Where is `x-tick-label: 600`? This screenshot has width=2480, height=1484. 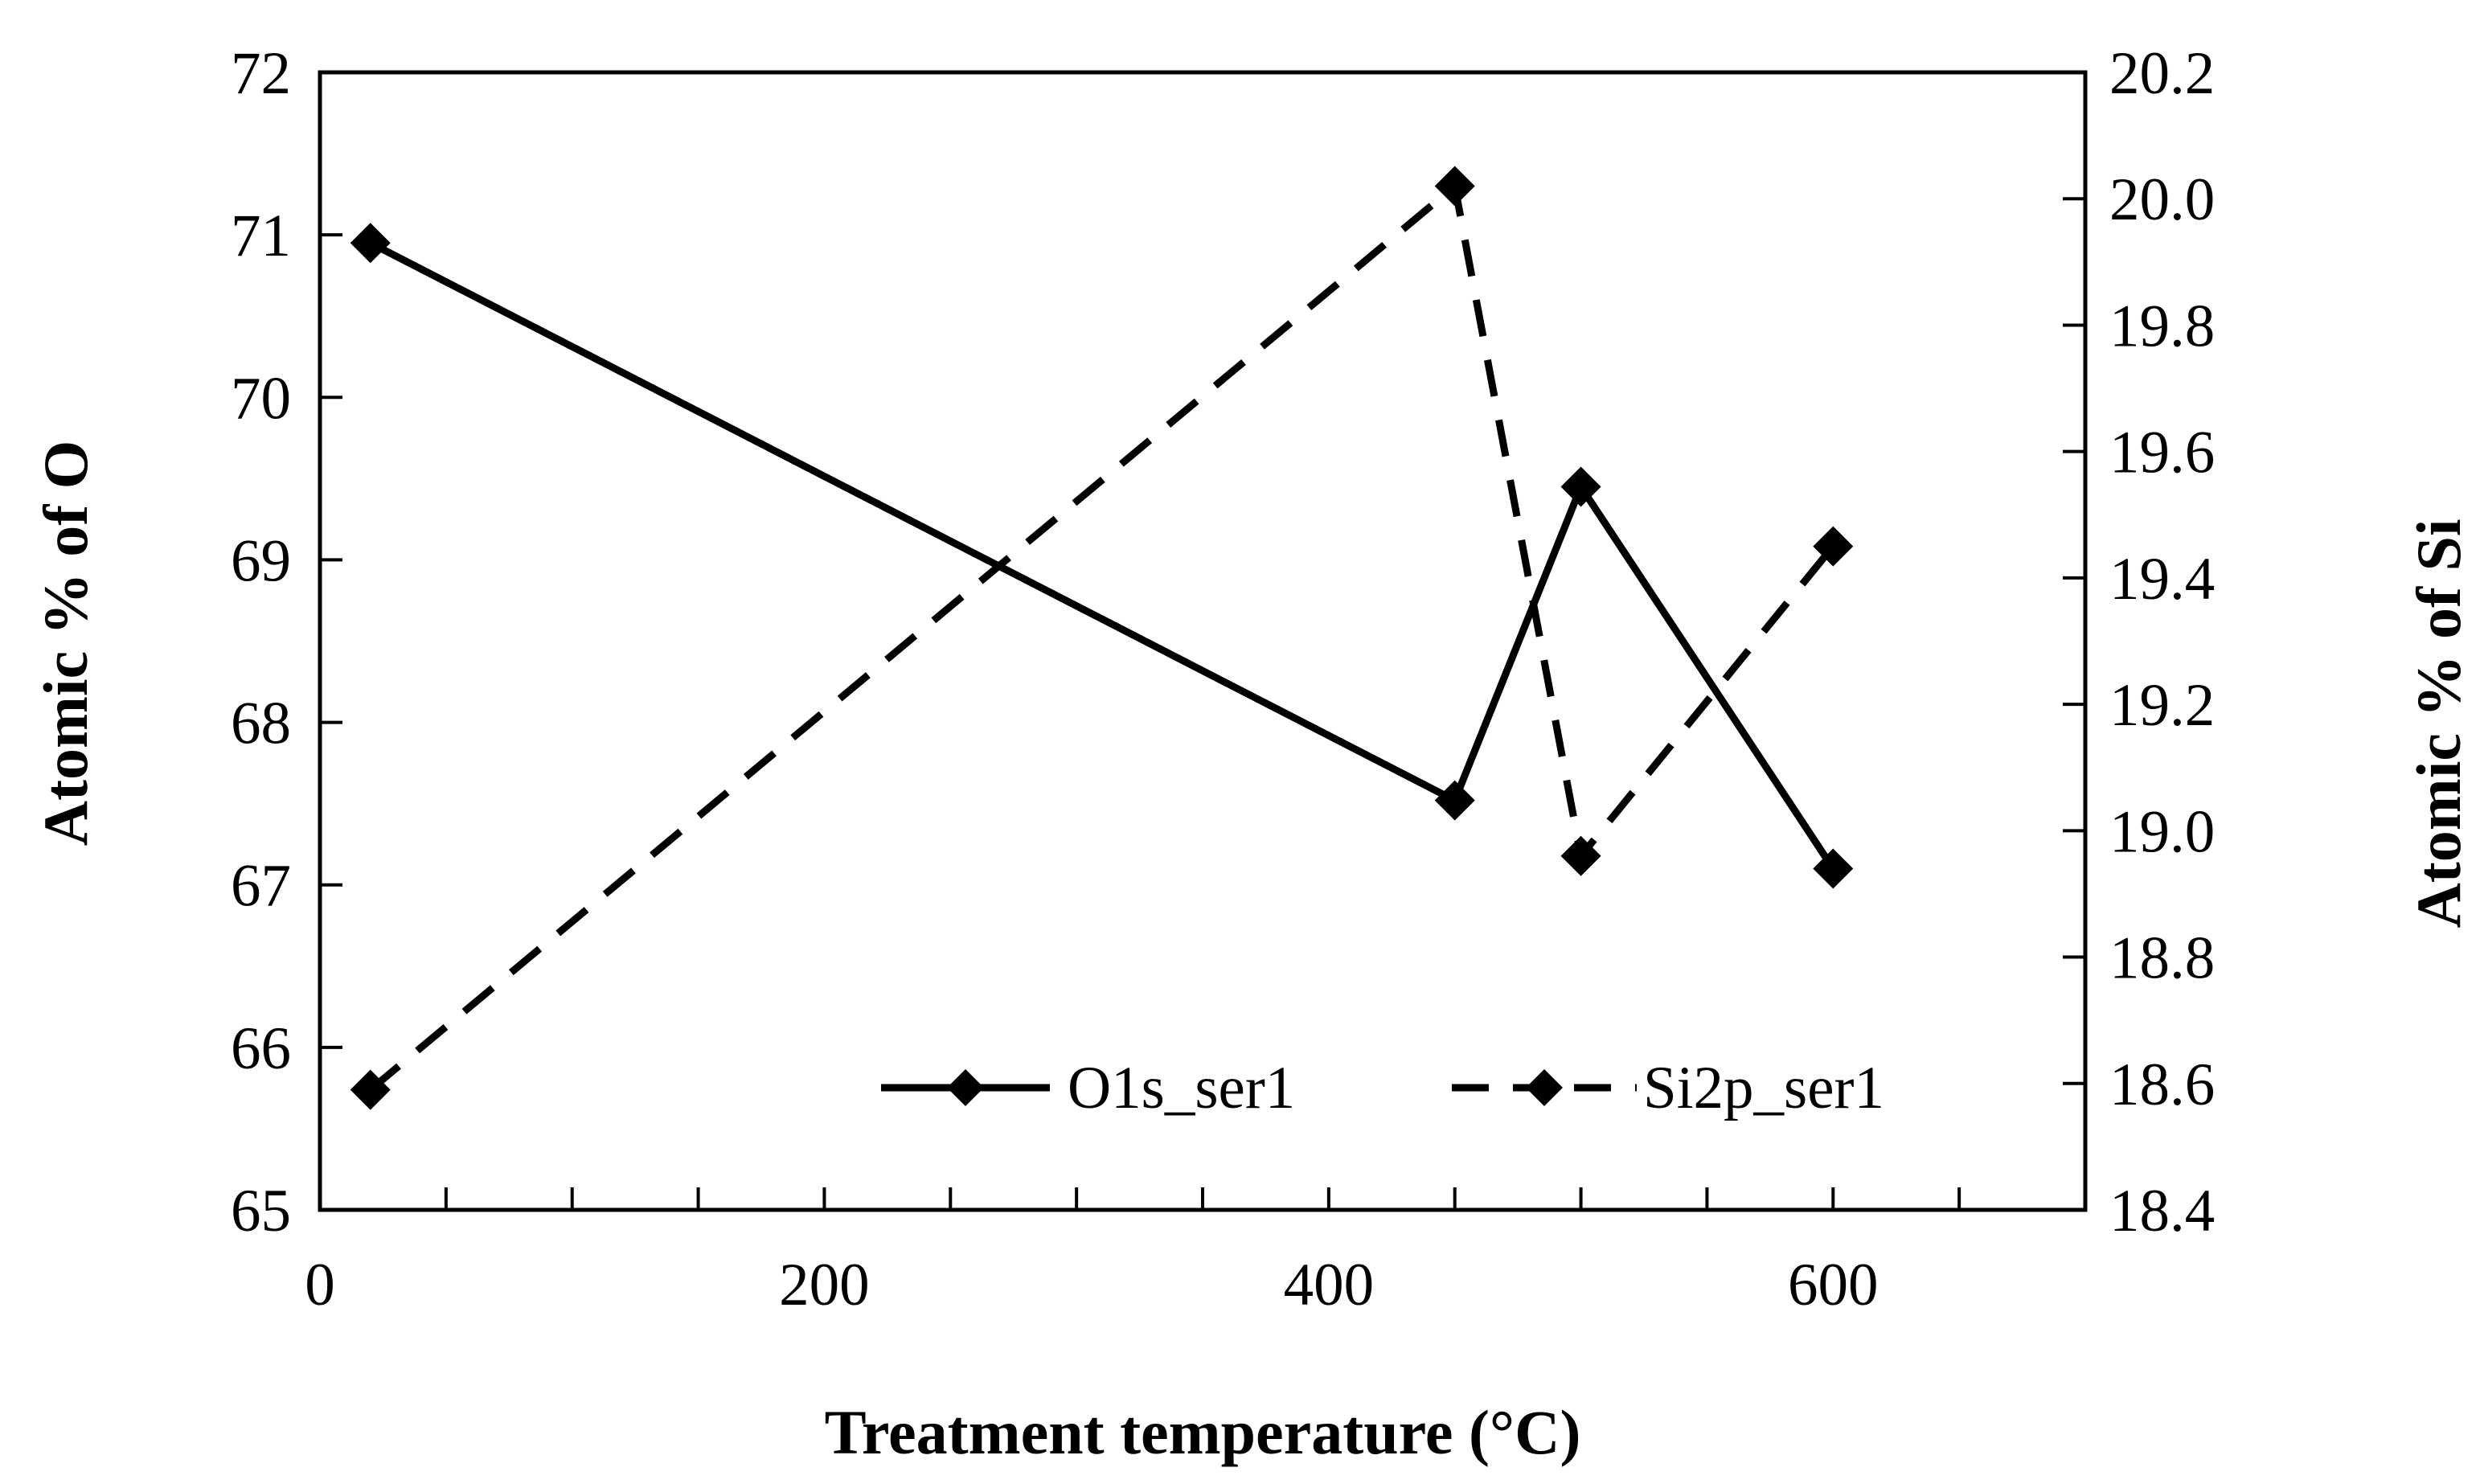 x-tick-label: 600 is located at coordinates (1833, 1285).